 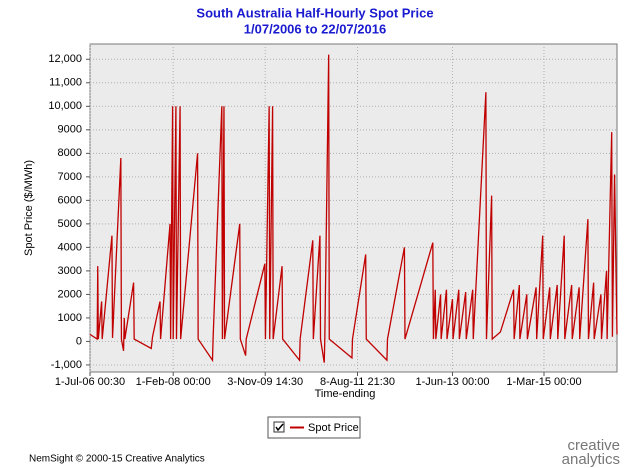 What do you see at coordinates (65, 106) in the screenshot?
I see `y-tick-label: 10,000` at bounding box center [65, 106].